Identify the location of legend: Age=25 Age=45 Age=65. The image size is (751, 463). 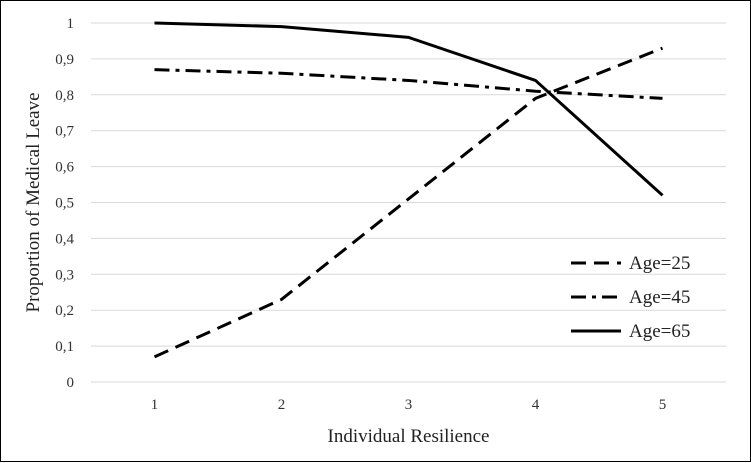
(630, 297).